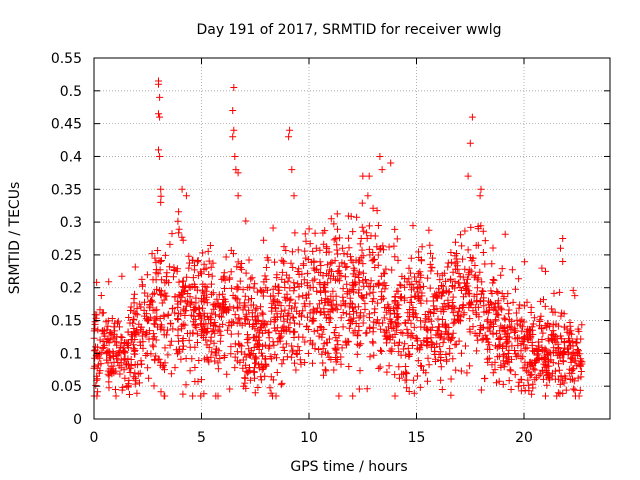 Image resolution: width=640 pixels, height=480 pixels. What do you see at coordinates (309, 438) in the screenshot?
I see `x-tick-label: 10` at bounding box center [309, 438].